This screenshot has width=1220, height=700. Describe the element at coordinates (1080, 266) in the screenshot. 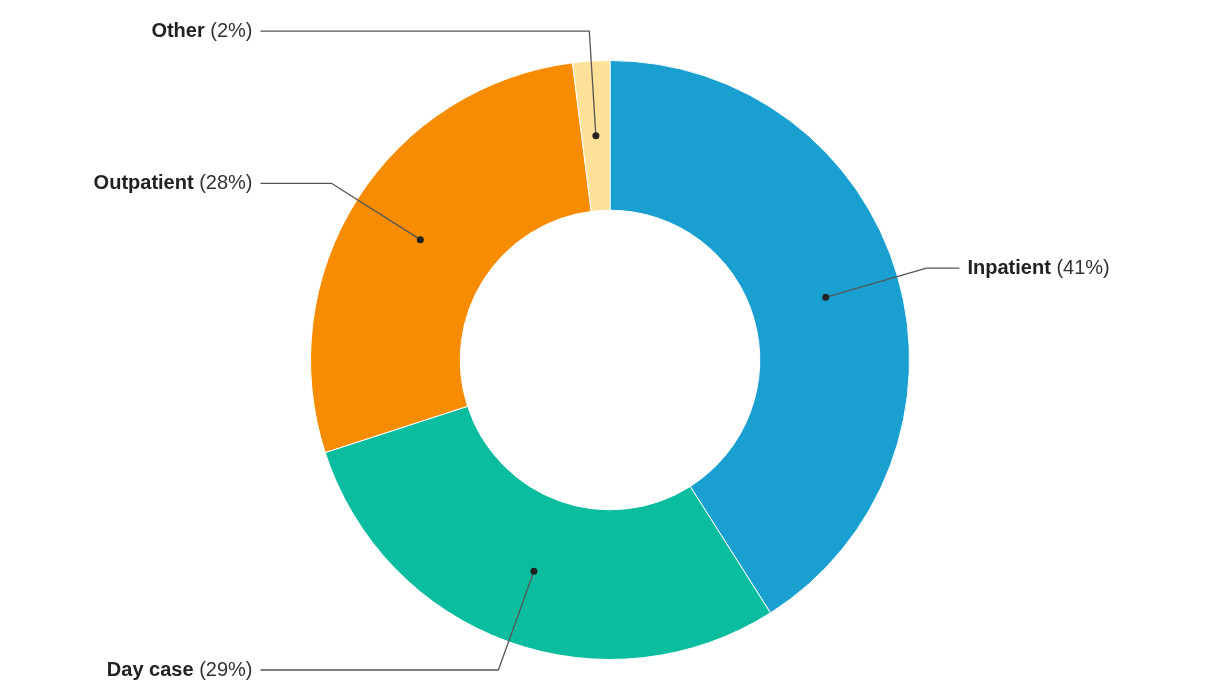

I see `data-label: (41%)` at that location.